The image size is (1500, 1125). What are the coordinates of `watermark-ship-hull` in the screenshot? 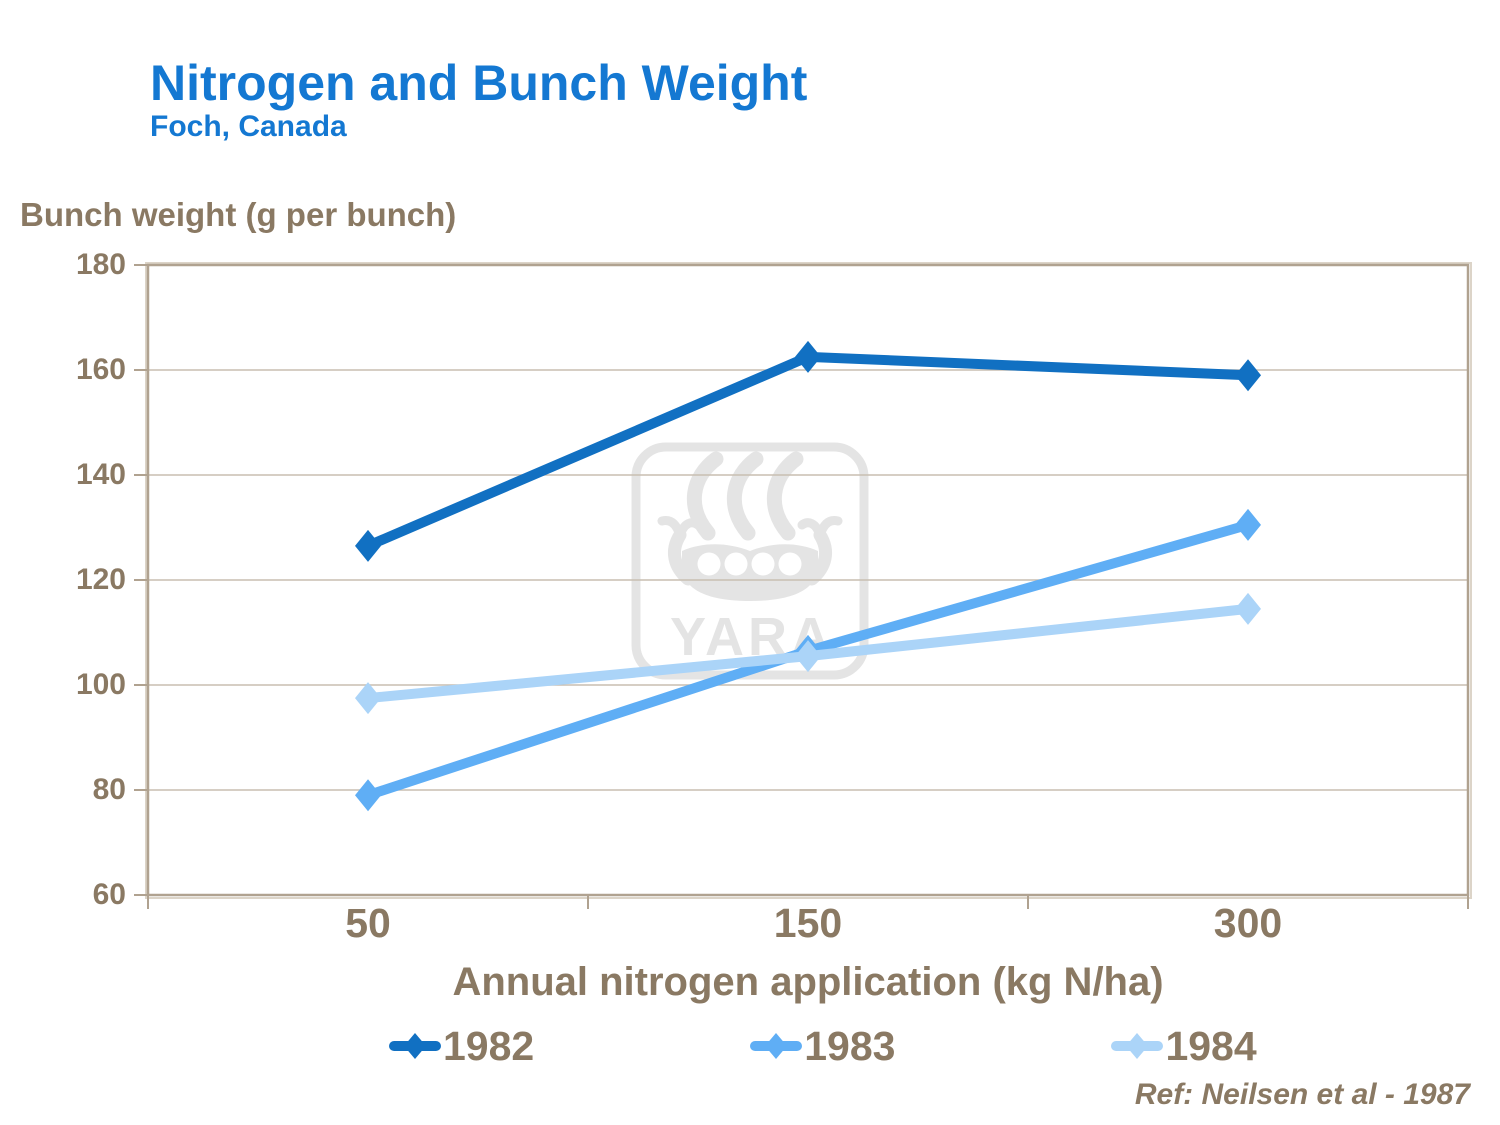 It's located at (750, 558).